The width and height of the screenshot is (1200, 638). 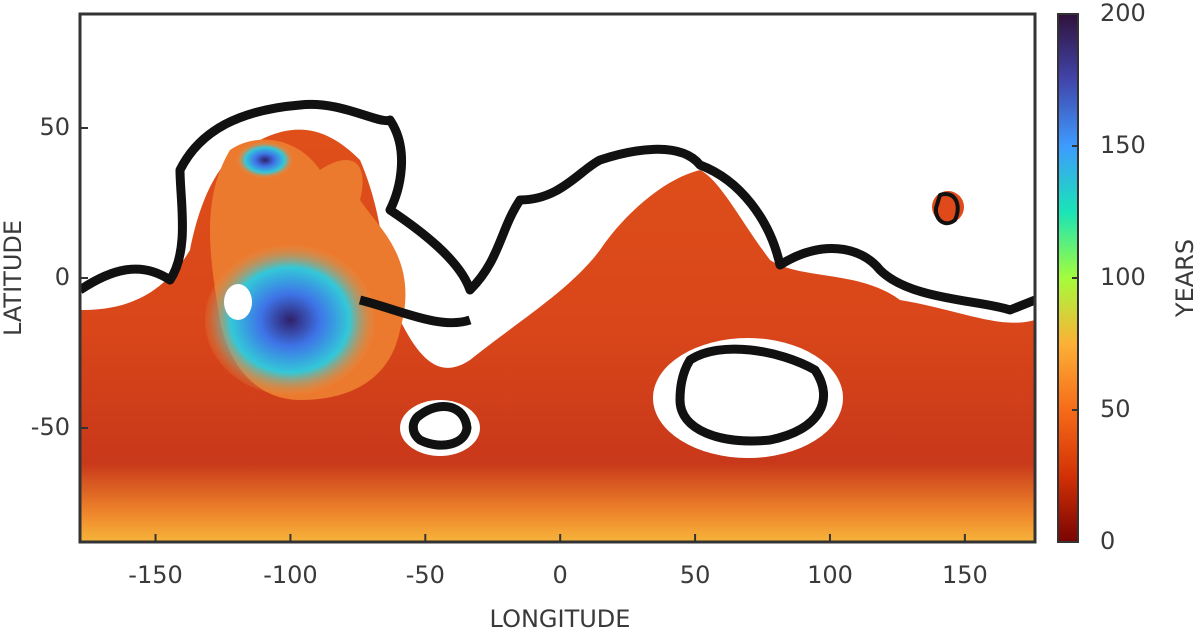 What do you see at coordinates (830, 575) in the screenshot?
I see `x-tick-label: 100` at bounding box center [830, 575].